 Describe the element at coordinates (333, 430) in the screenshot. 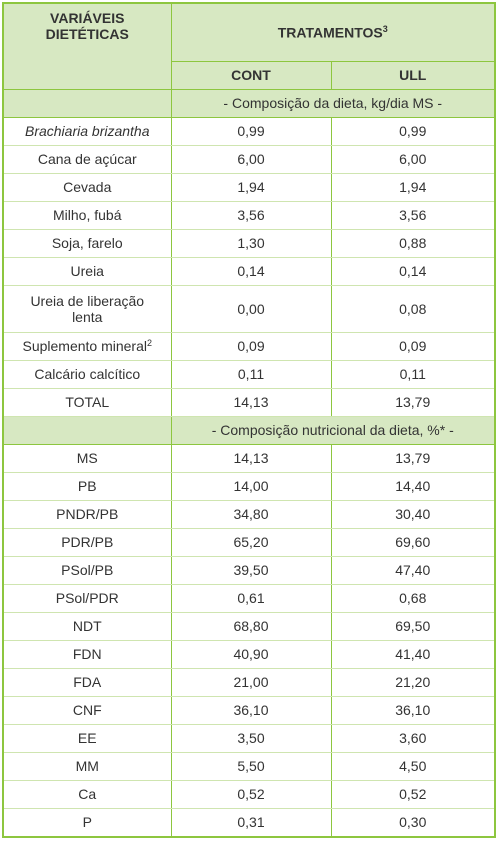

I see `section-title: - Composição nutricional da dieta, %* -` at that location.